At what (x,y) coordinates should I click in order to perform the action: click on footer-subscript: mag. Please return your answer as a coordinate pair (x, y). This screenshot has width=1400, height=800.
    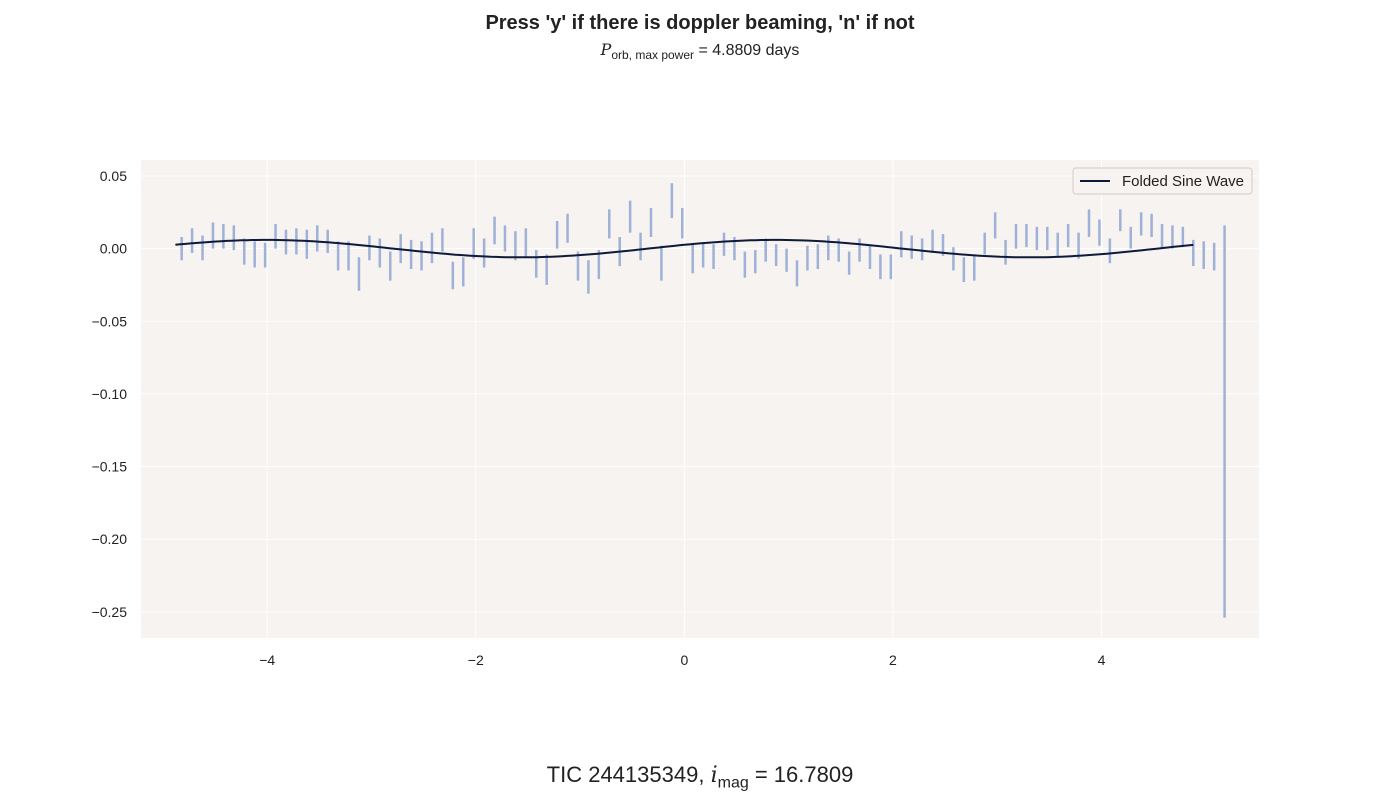
    Looking at the image, I should click on (733, 783).